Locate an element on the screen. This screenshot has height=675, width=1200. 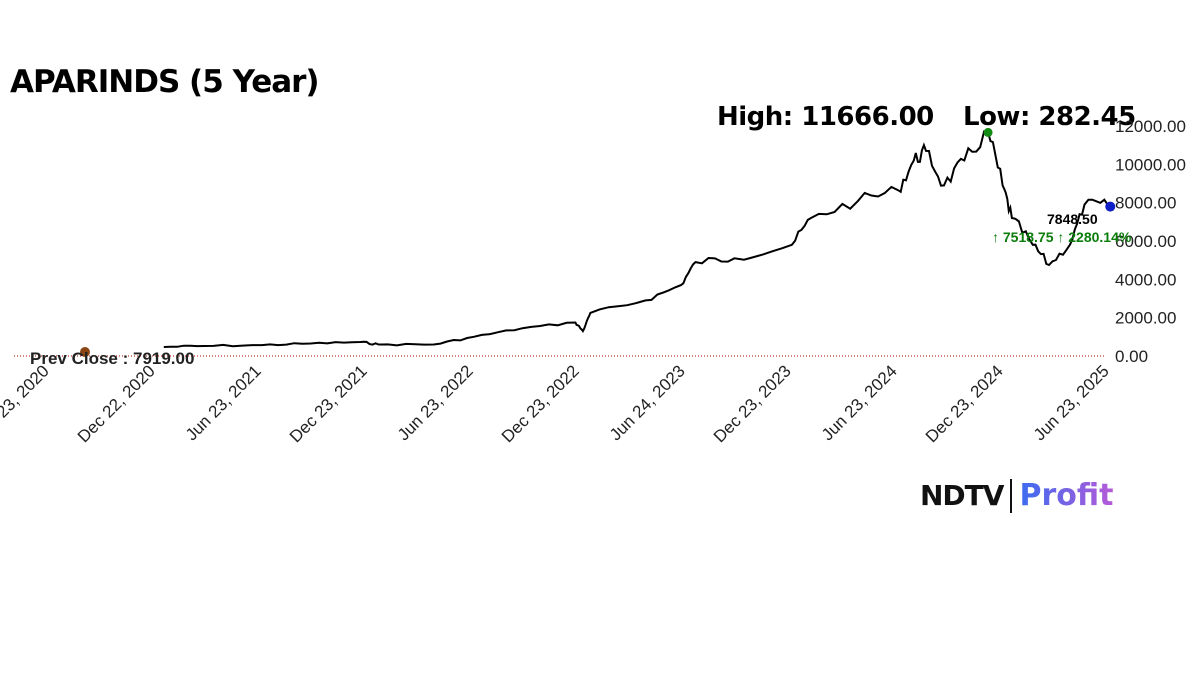
logo-ndtv: NDTV is located at coordinates (962, 495).